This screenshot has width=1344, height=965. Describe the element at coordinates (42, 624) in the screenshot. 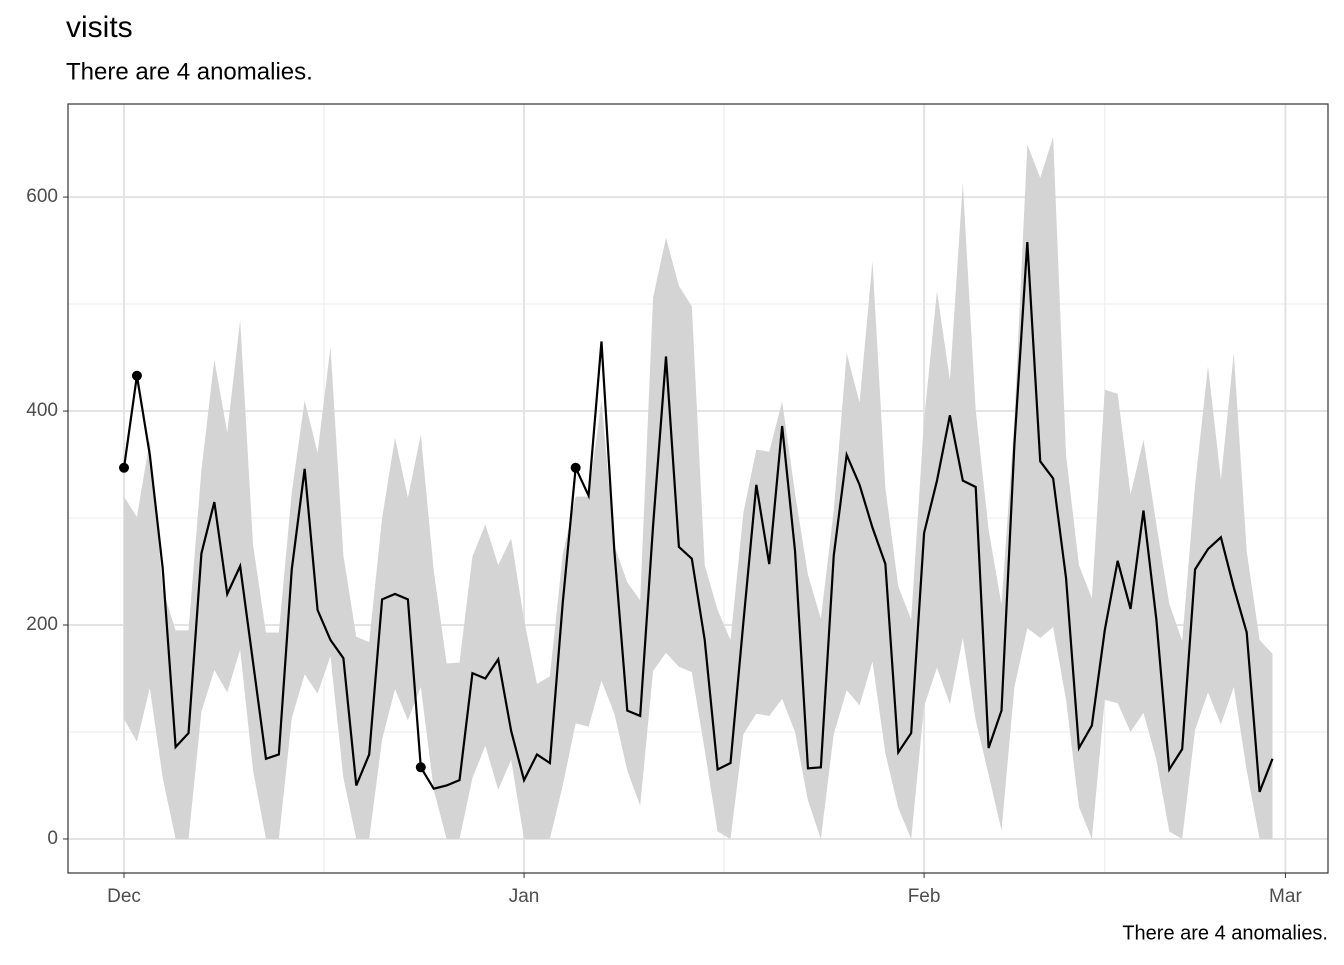

I see `y-tick-label: 200` at that location.